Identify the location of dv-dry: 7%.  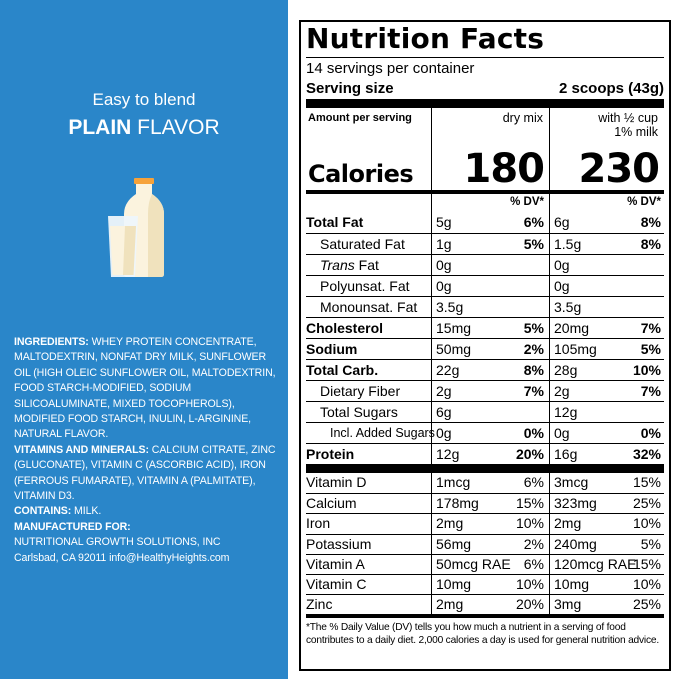
(524, 391).